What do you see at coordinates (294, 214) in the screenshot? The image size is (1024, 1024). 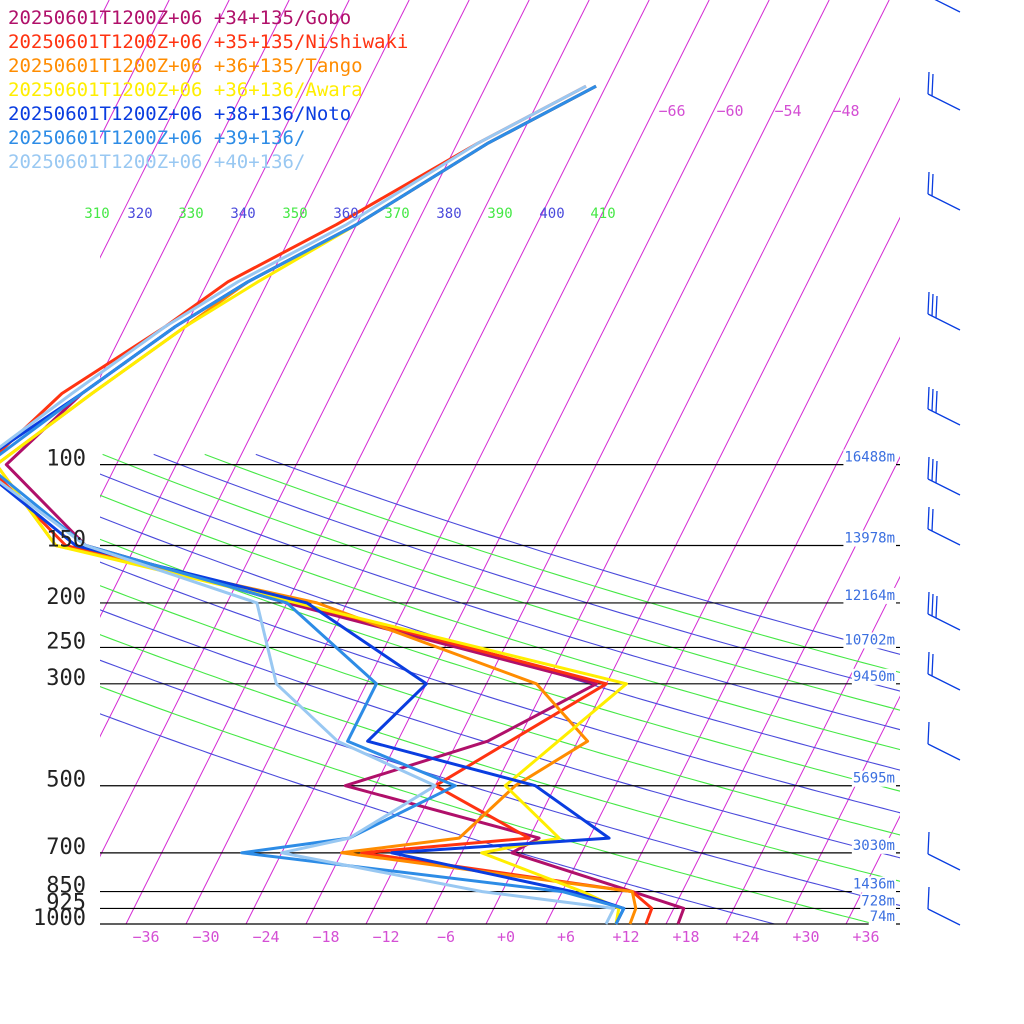 I see `theta-label: 350` at bounding box center [294, 214].